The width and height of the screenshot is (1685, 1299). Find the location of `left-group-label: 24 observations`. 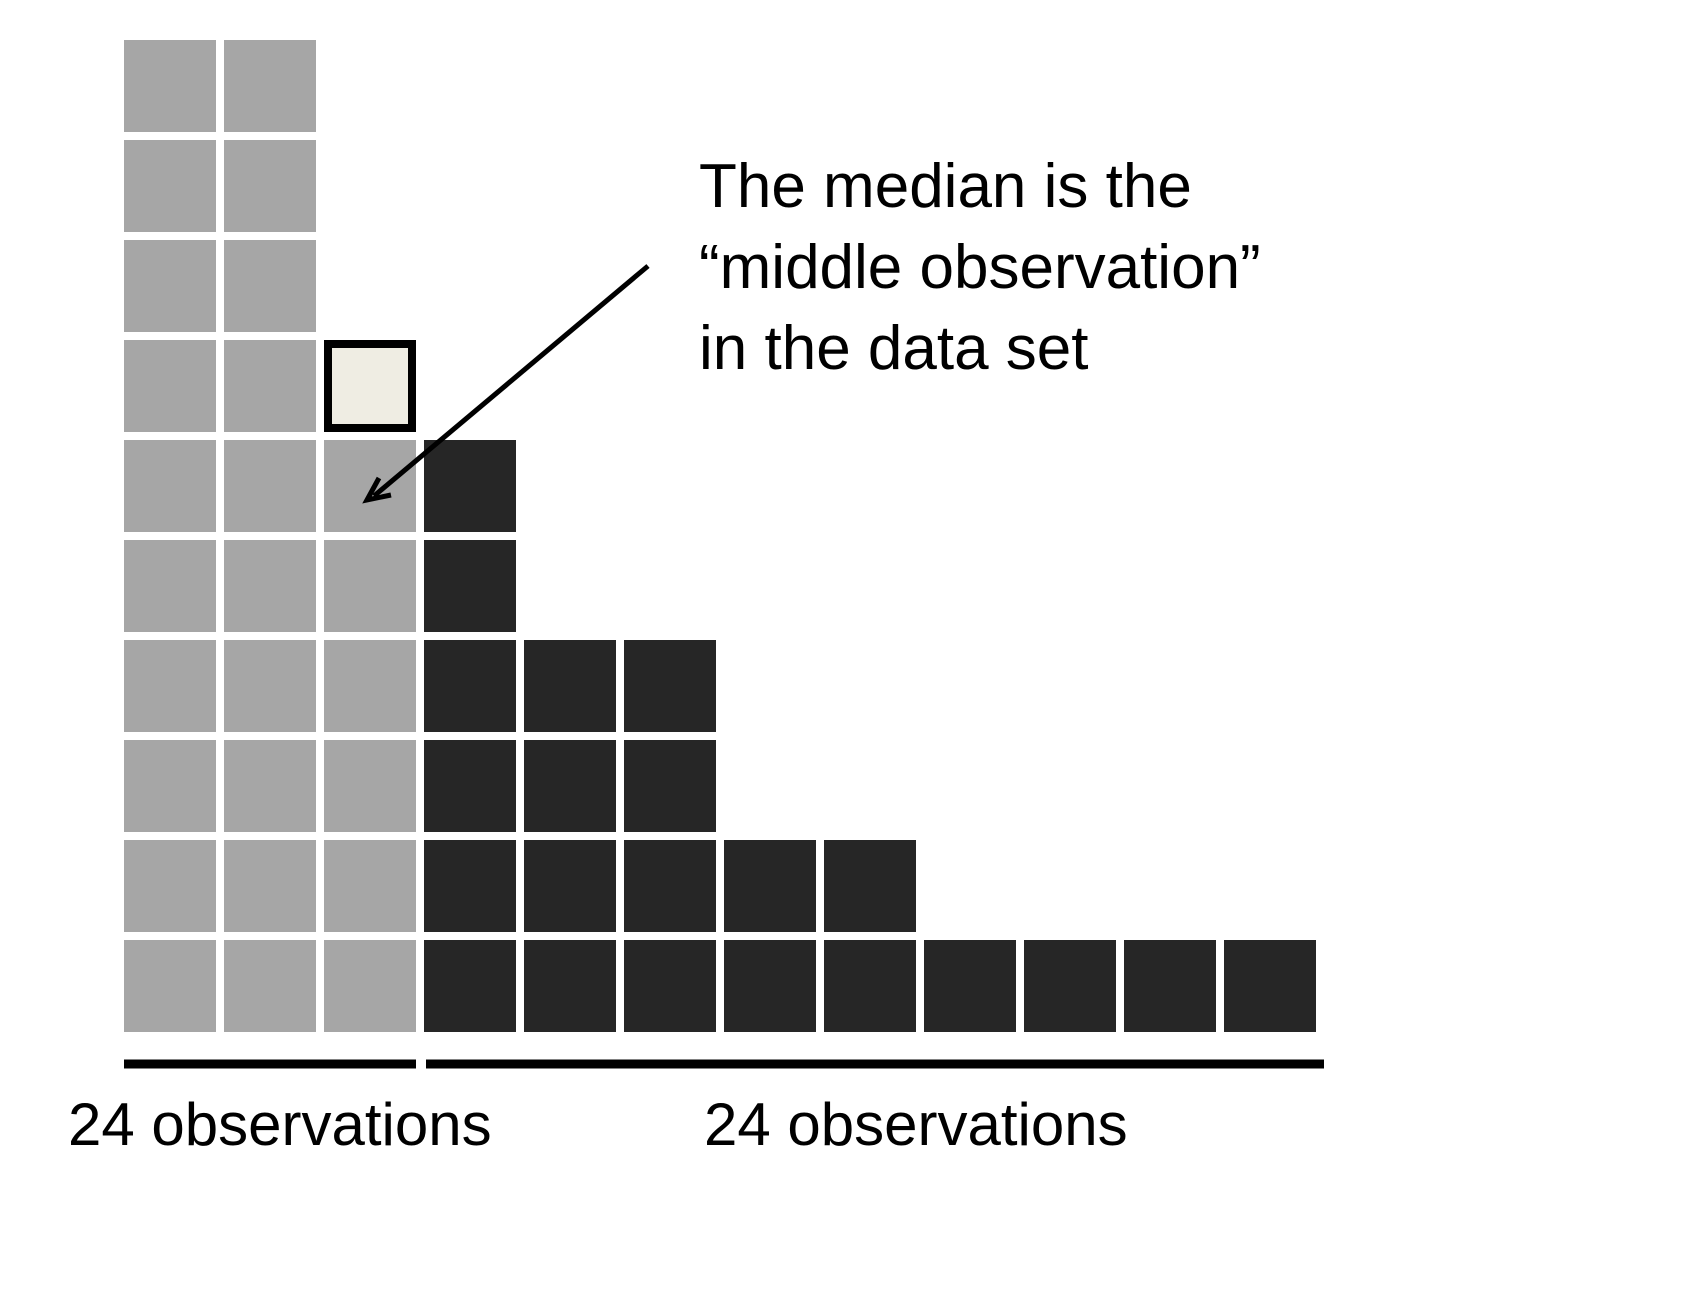

left-group-label: 24 observations is located at coordinates (280, 1124).